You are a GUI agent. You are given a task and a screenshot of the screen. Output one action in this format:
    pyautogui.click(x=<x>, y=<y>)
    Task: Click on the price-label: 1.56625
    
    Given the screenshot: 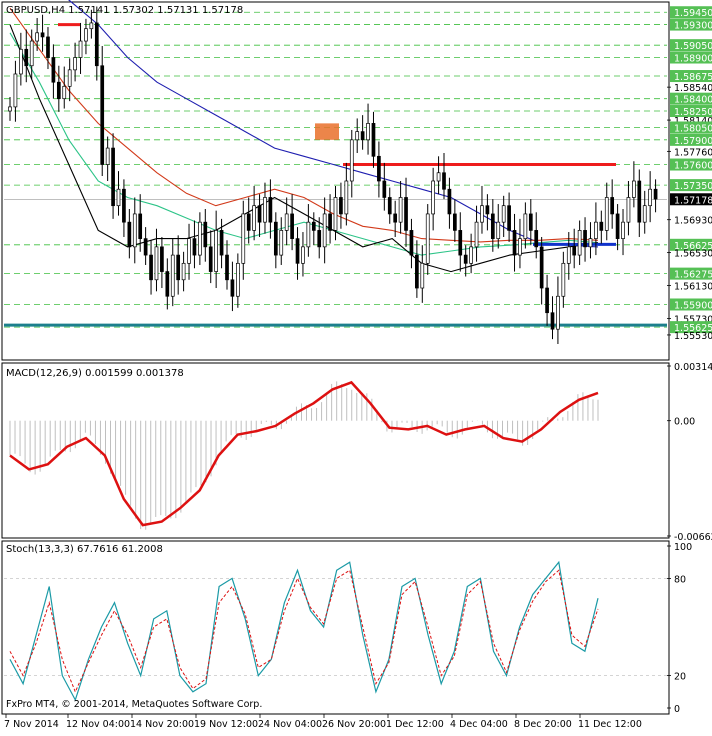 What is the action you would take?
    pyautogui.click(x=693, y=246)
    